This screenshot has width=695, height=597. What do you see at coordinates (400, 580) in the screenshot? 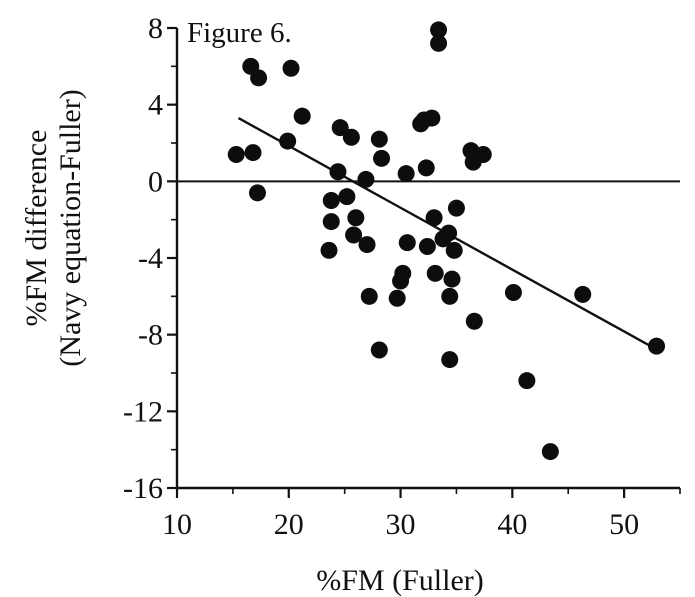
I see `x-axis-title: %FM (Fuller)` at bounding box center [400, 580].